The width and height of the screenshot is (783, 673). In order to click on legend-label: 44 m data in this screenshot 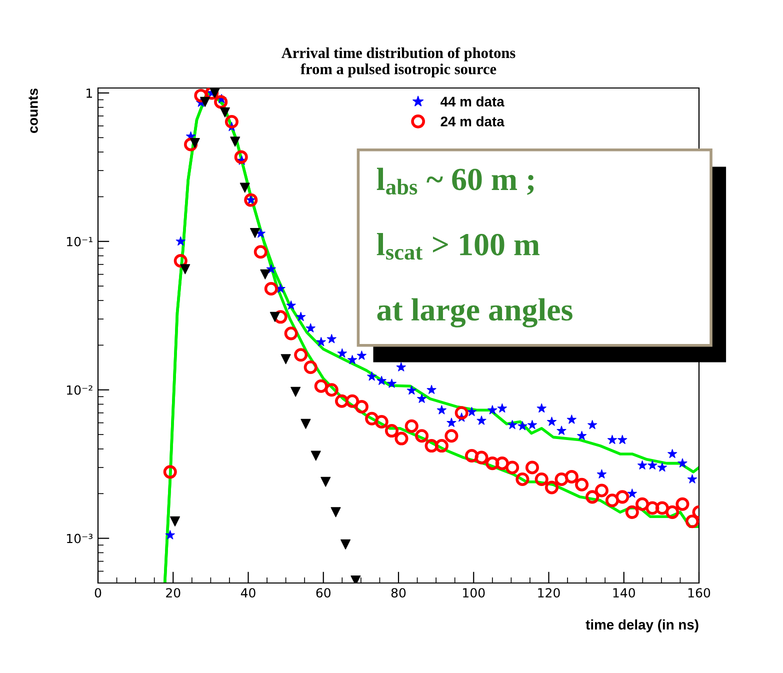, I will do `click(472, 101)`.